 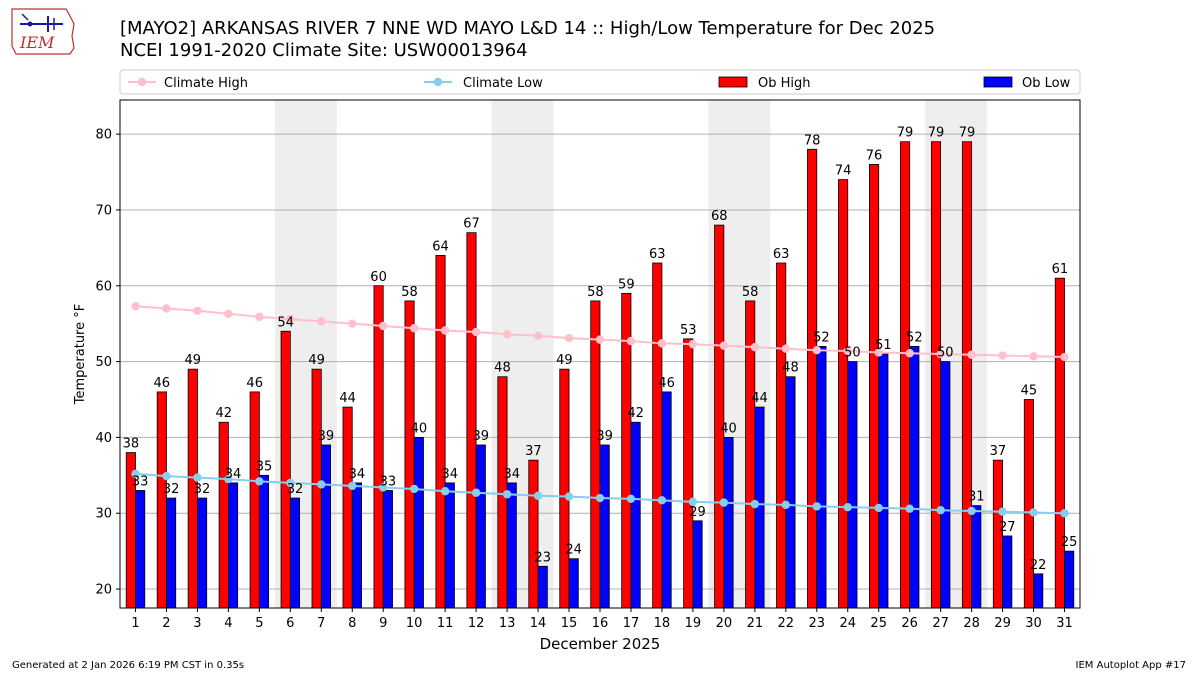 I want to click on legend-box, so click(x=600, y=82).